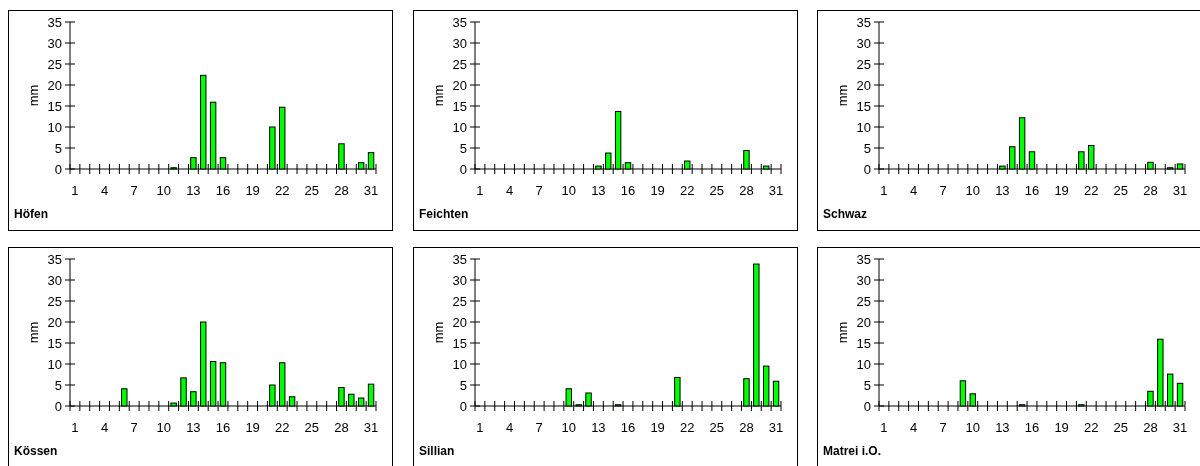 The image size is (1200, 466). Describe the element at coordinates (444, 214) in the screenshot. I see `text: Feichten` at that location.